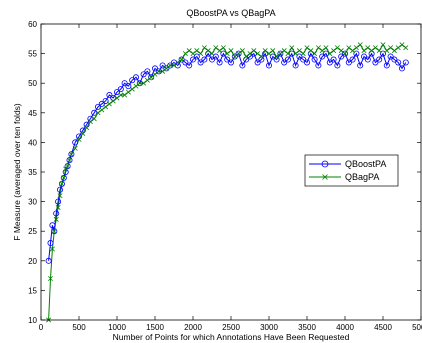  I want to click on y-axis-label: F Measure (averaged over ten folds), so click(17, 172).